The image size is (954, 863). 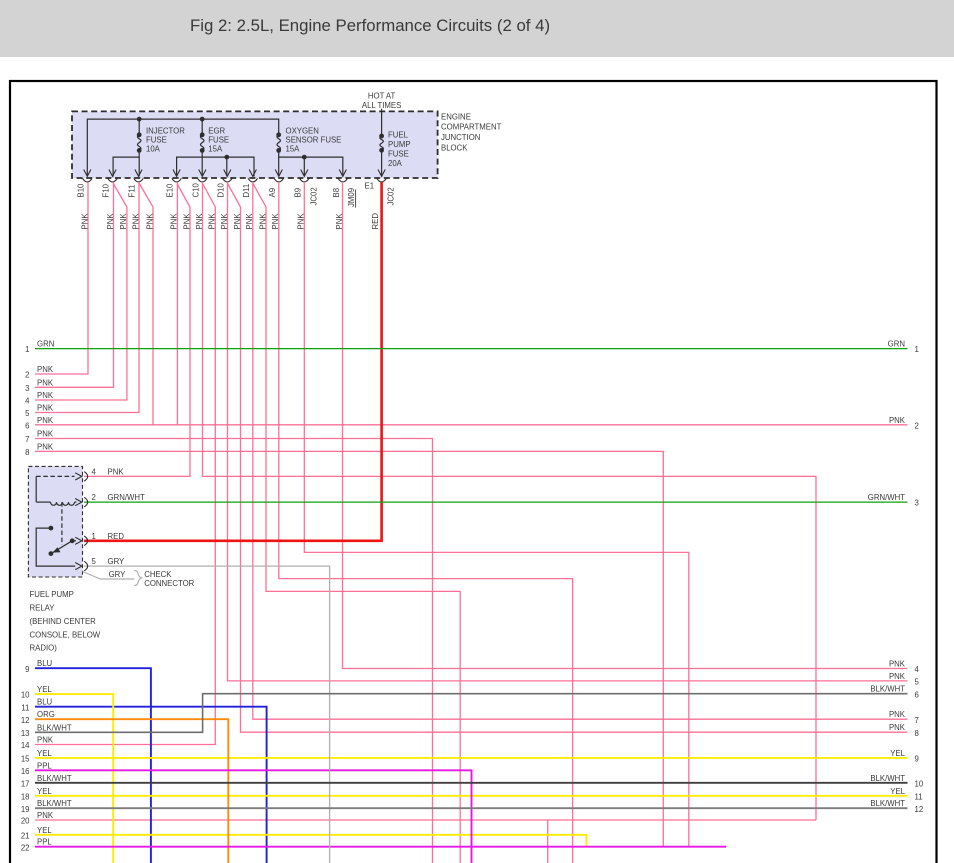 I want to click on svg-text: 18, so click(x=25, y=796).